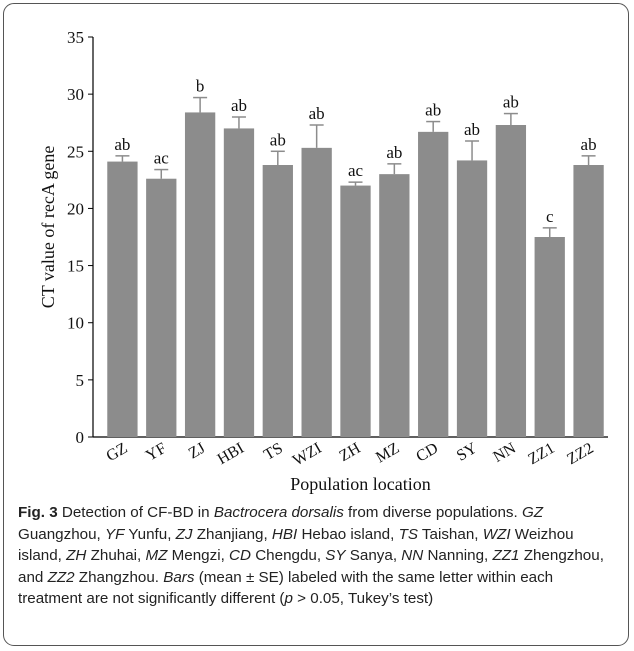  Describe the element at coordinates (430, 512) in the screenshot. I see `caption-title-post: from diverse populations.` at that location.